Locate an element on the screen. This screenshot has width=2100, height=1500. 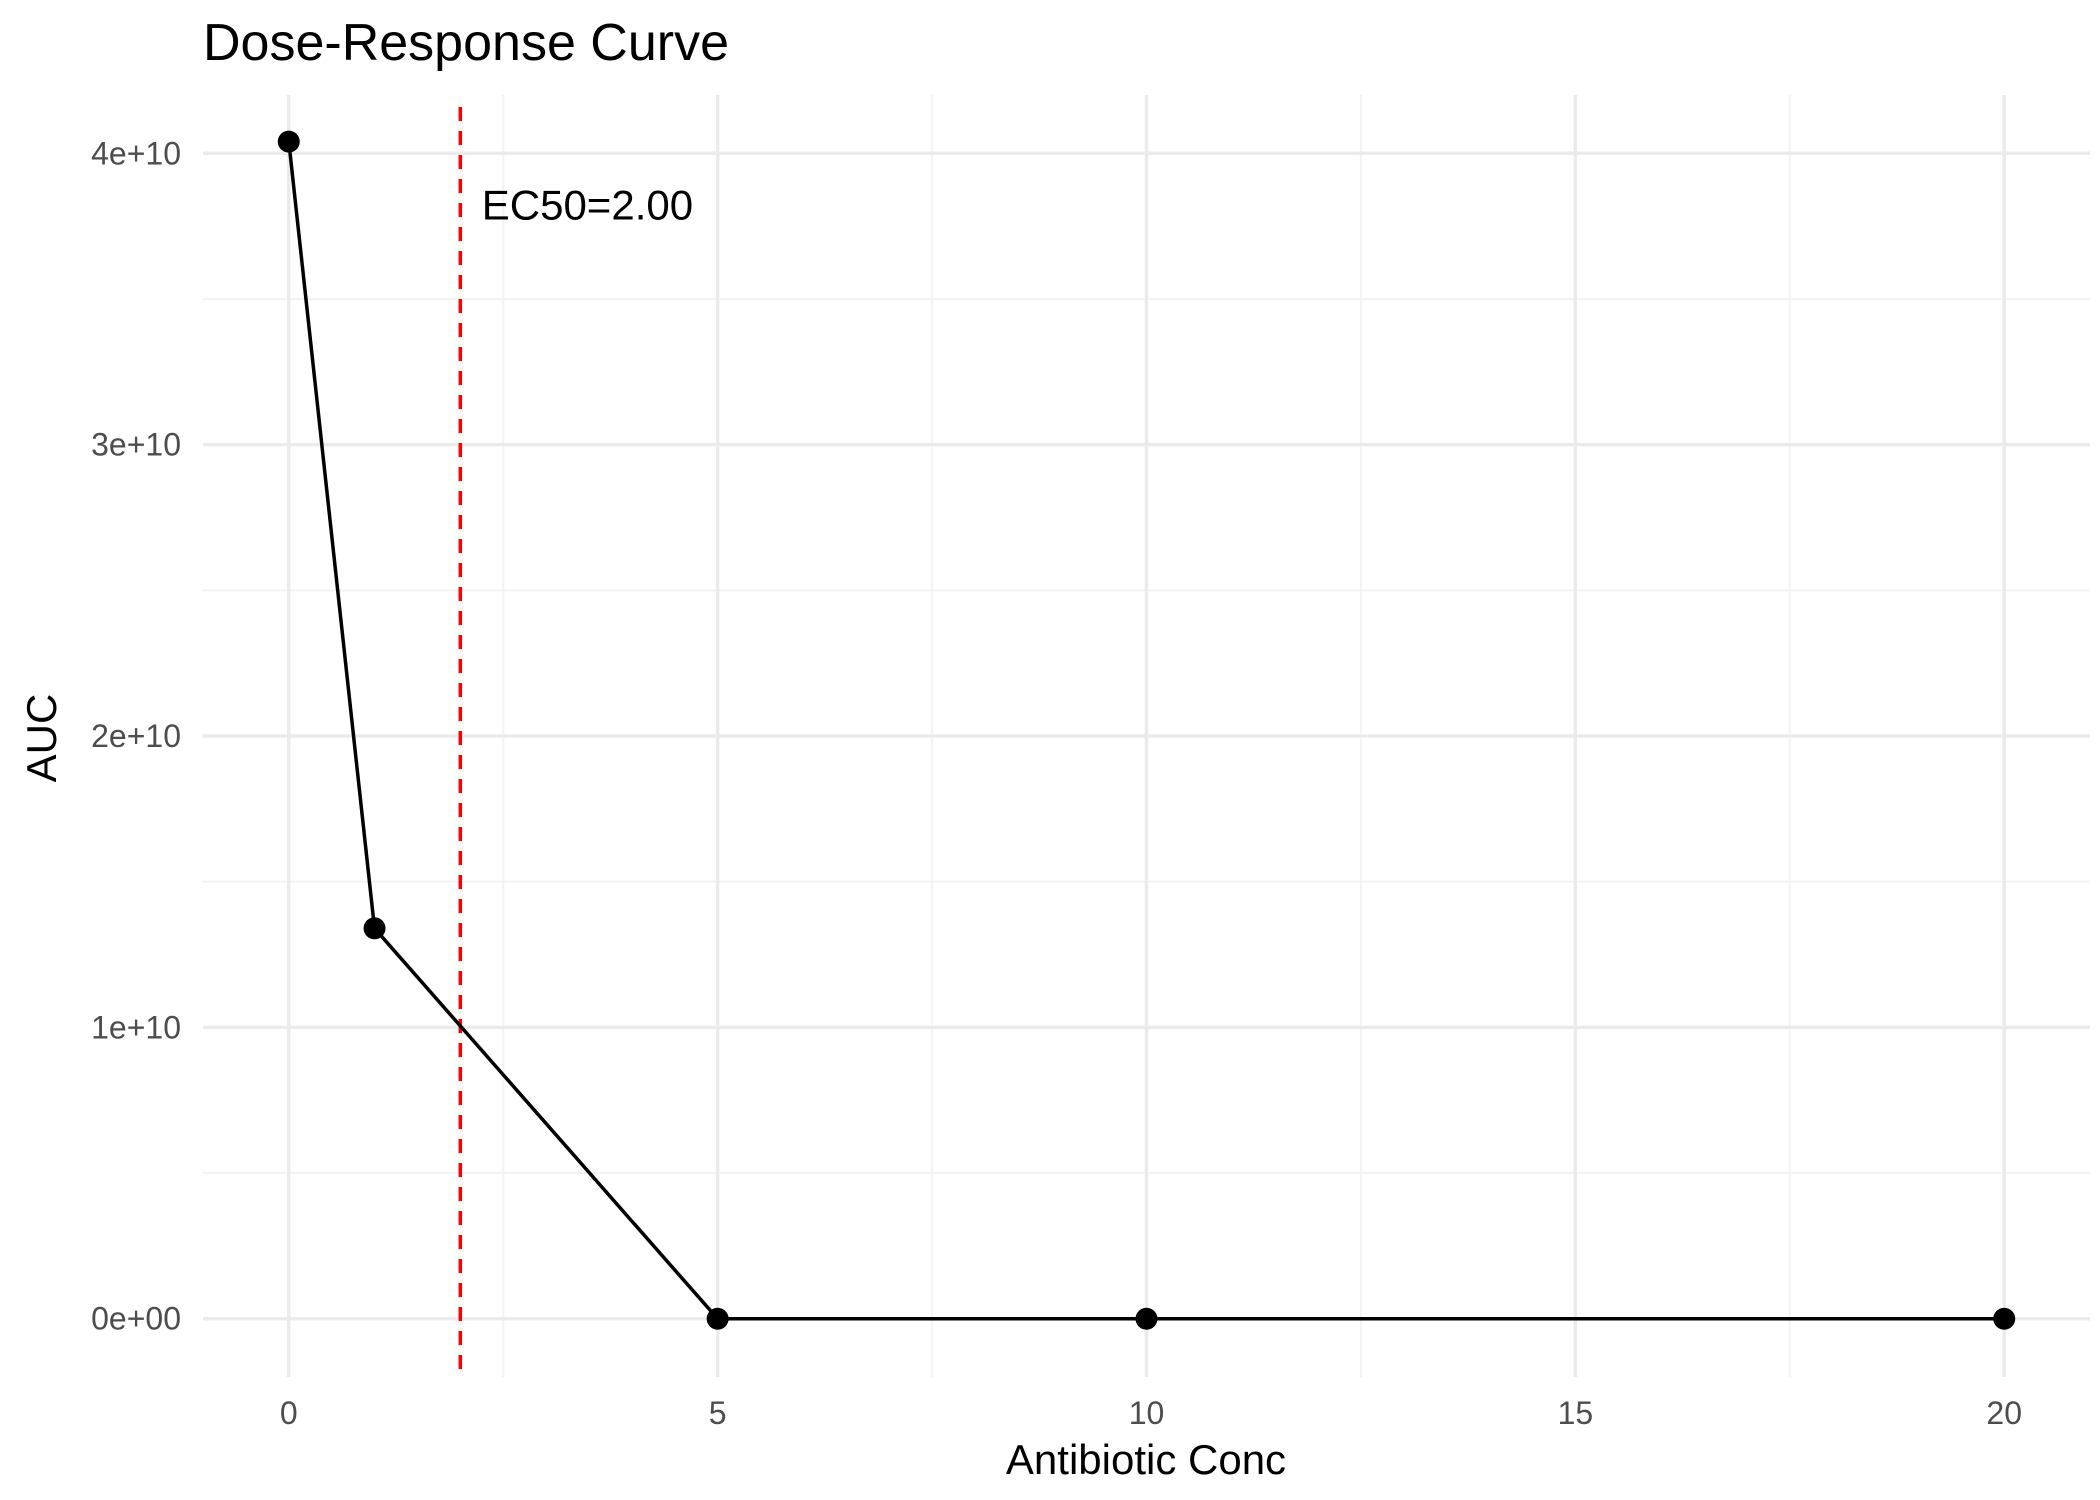
y-axis-title: AUC is located at coordinates (41, 738).